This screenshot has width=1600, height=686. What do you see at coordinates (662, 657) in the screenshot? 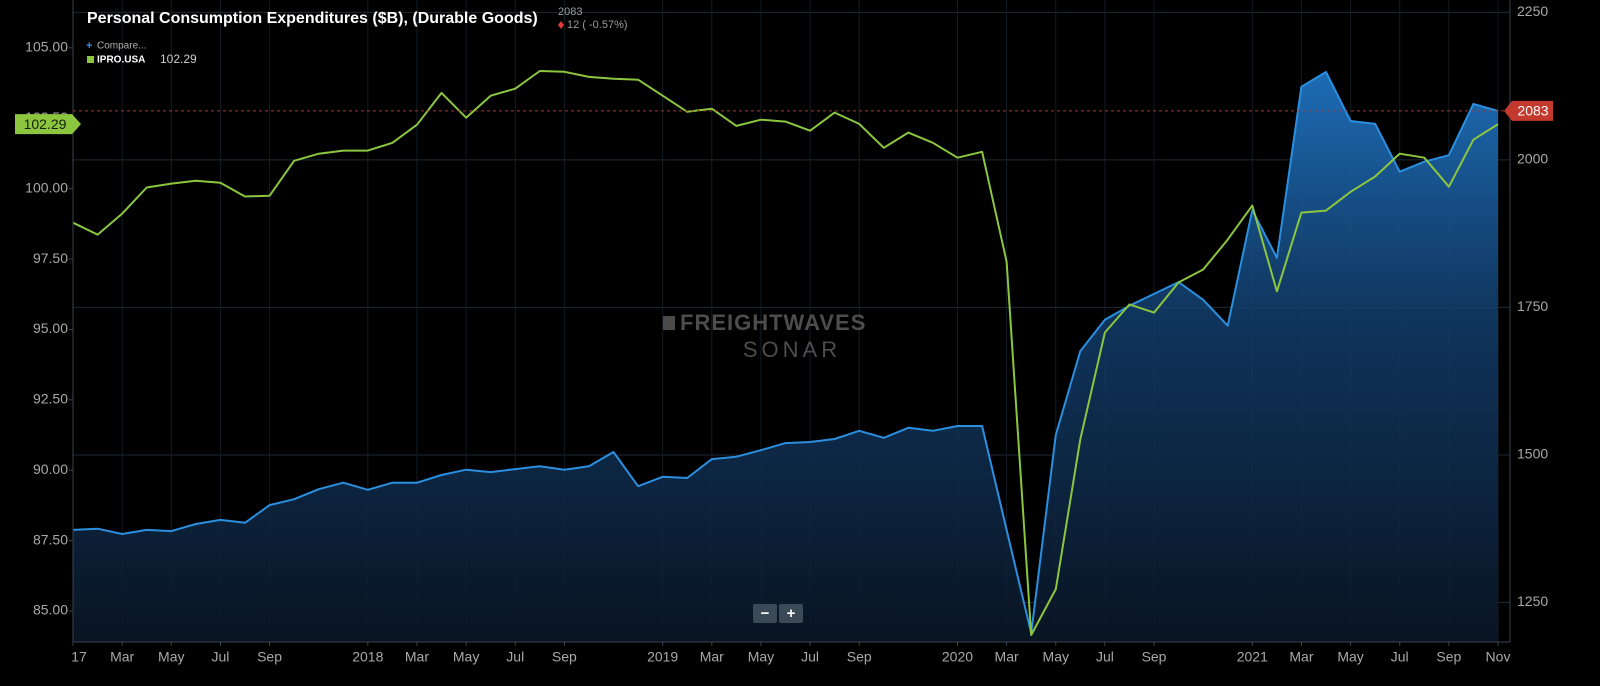
I see `x-tick-label: 2019` at bounding box center [662, 657].